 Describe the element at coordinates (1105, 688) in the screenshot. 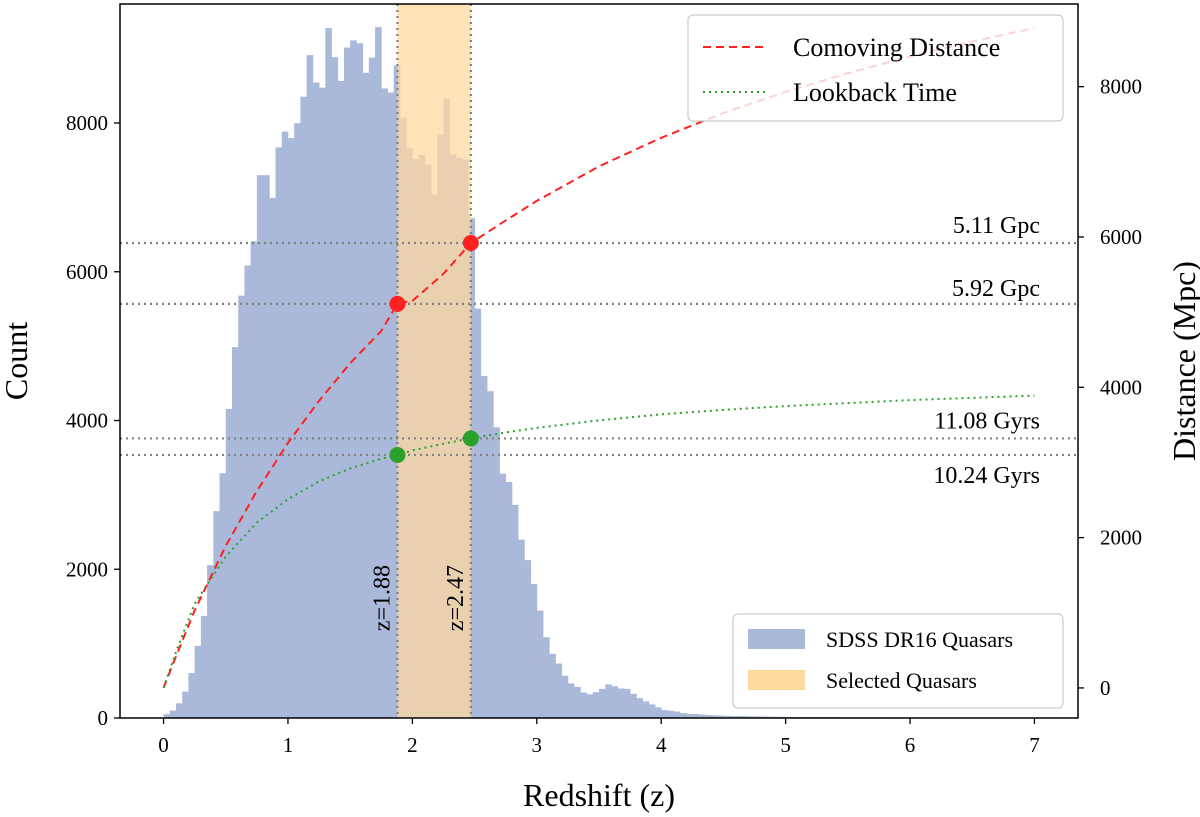

I see `right-y-tick-label: 0` at that location.